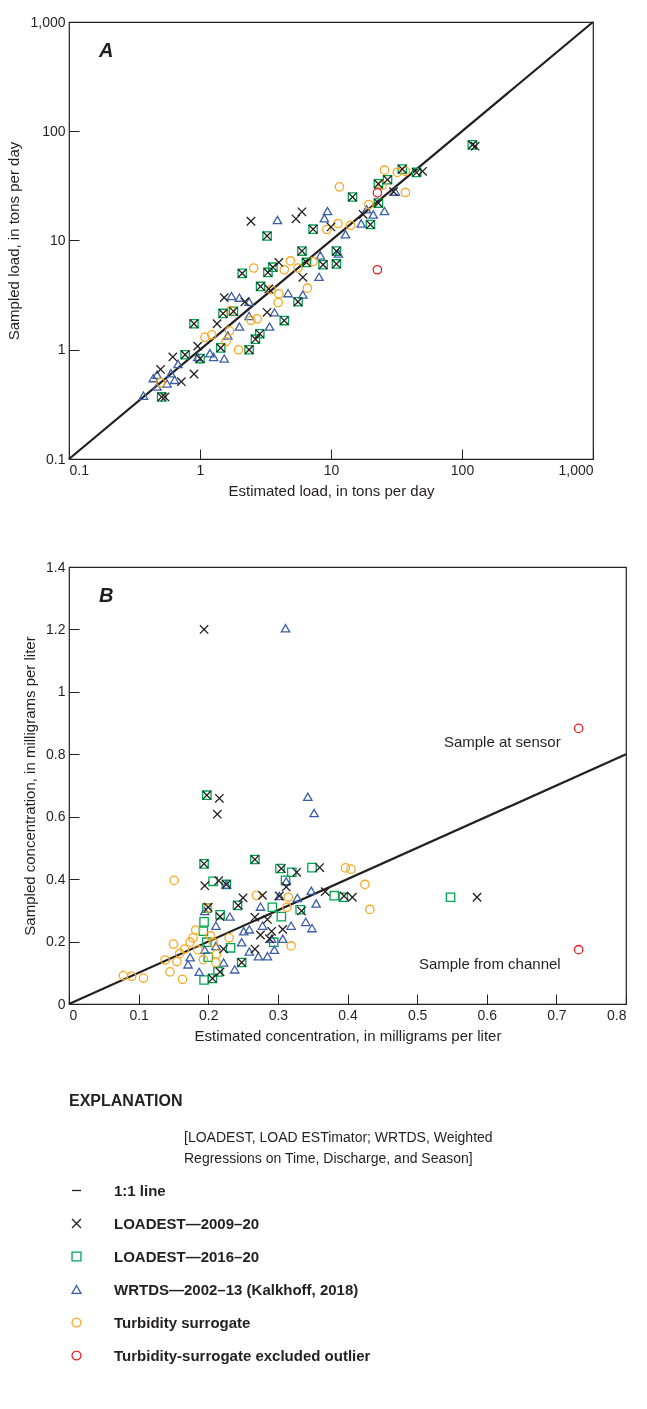  What do you see at coordinates (187, 1256) in the screenshot?
I see `legend-label: LOADEST—2016–20` at bounding box center [187, 1256].